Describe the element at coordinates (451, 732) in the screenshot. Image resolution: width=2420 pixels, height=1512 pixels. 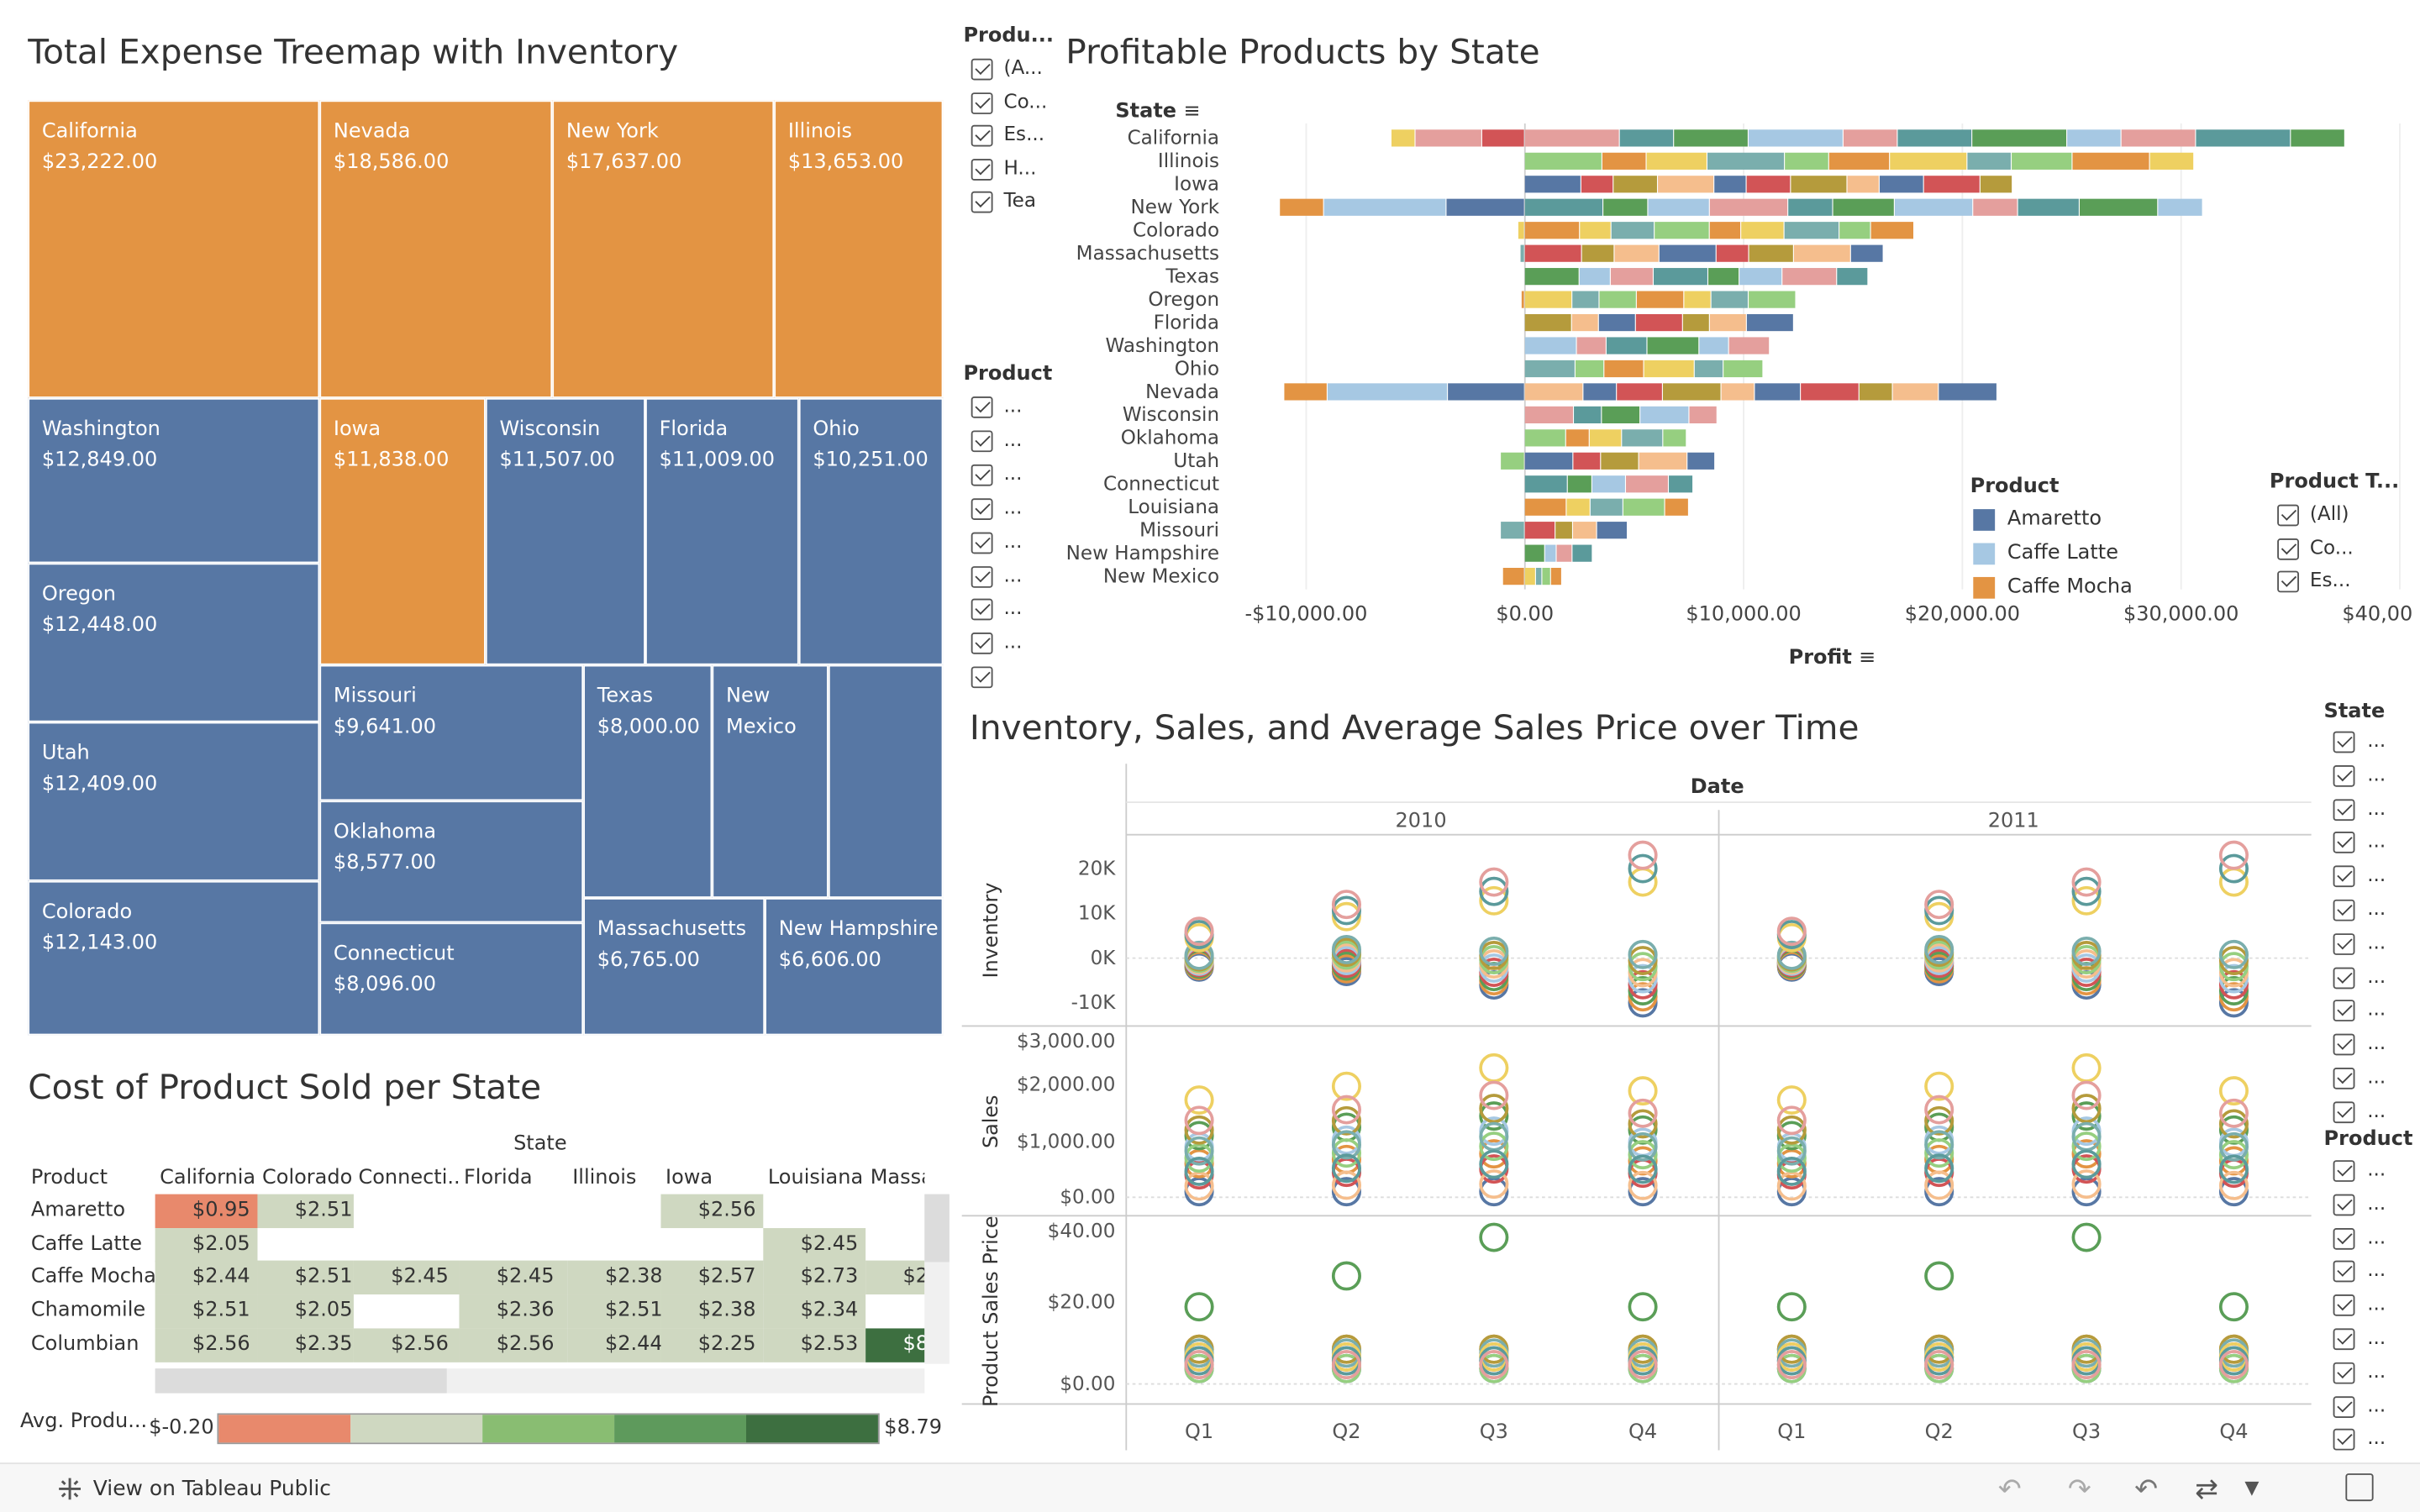
I see `treemap-cell: Missouri $9,641.00` at that location.